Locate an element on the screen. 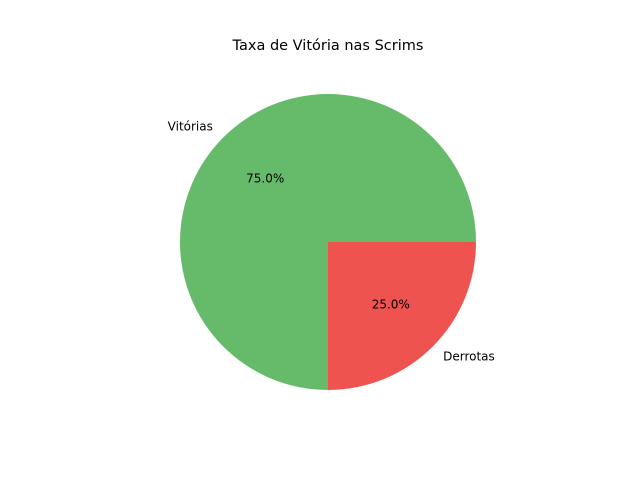 The height and width of the screenshot is (484, 640). slice-percent-vitorias: 75.0% is located at coordinates (265, 179).